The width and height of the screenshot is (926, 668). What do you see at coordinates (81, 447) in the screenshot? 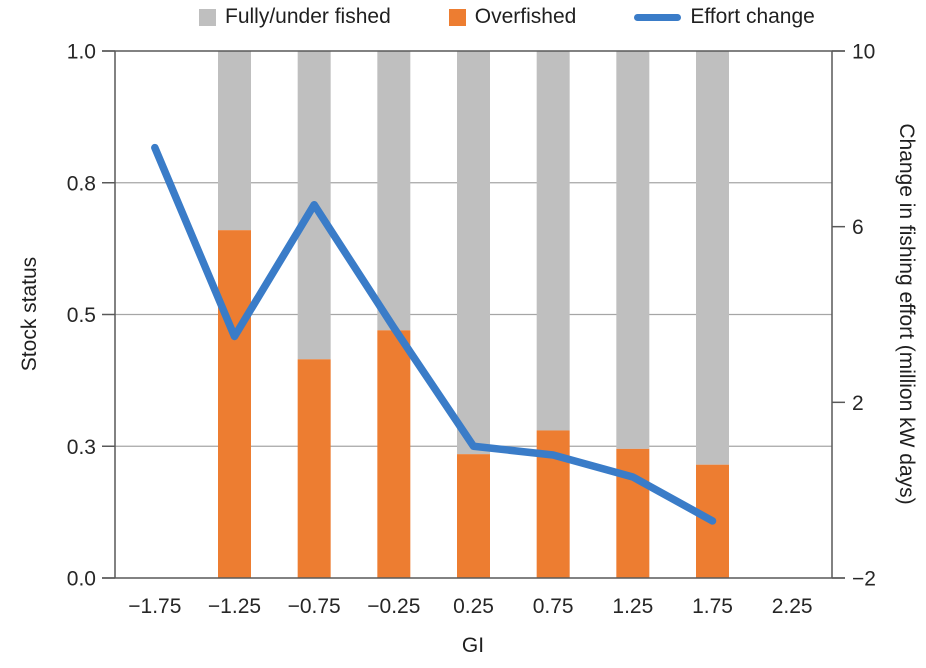
I see `left-axis-tick-label: 0.3` at bounding box center [81, 447].